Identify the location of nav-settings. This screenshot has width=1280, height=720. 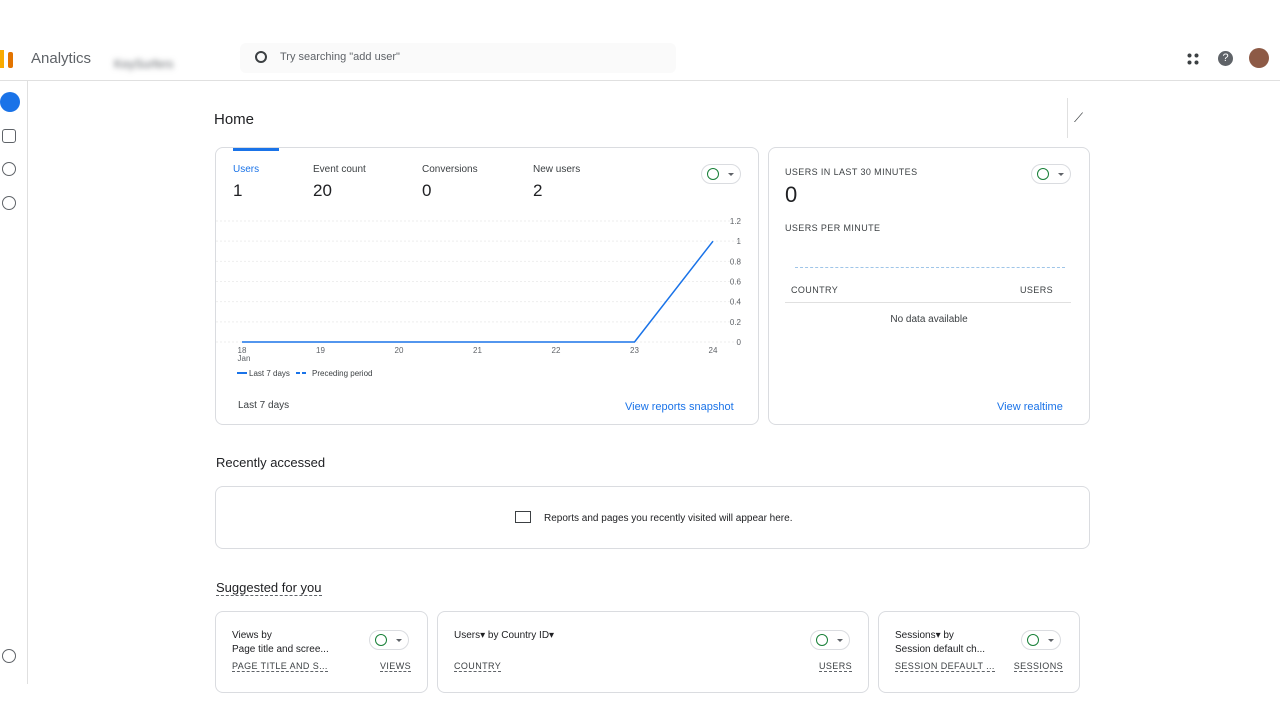
(9, 656).